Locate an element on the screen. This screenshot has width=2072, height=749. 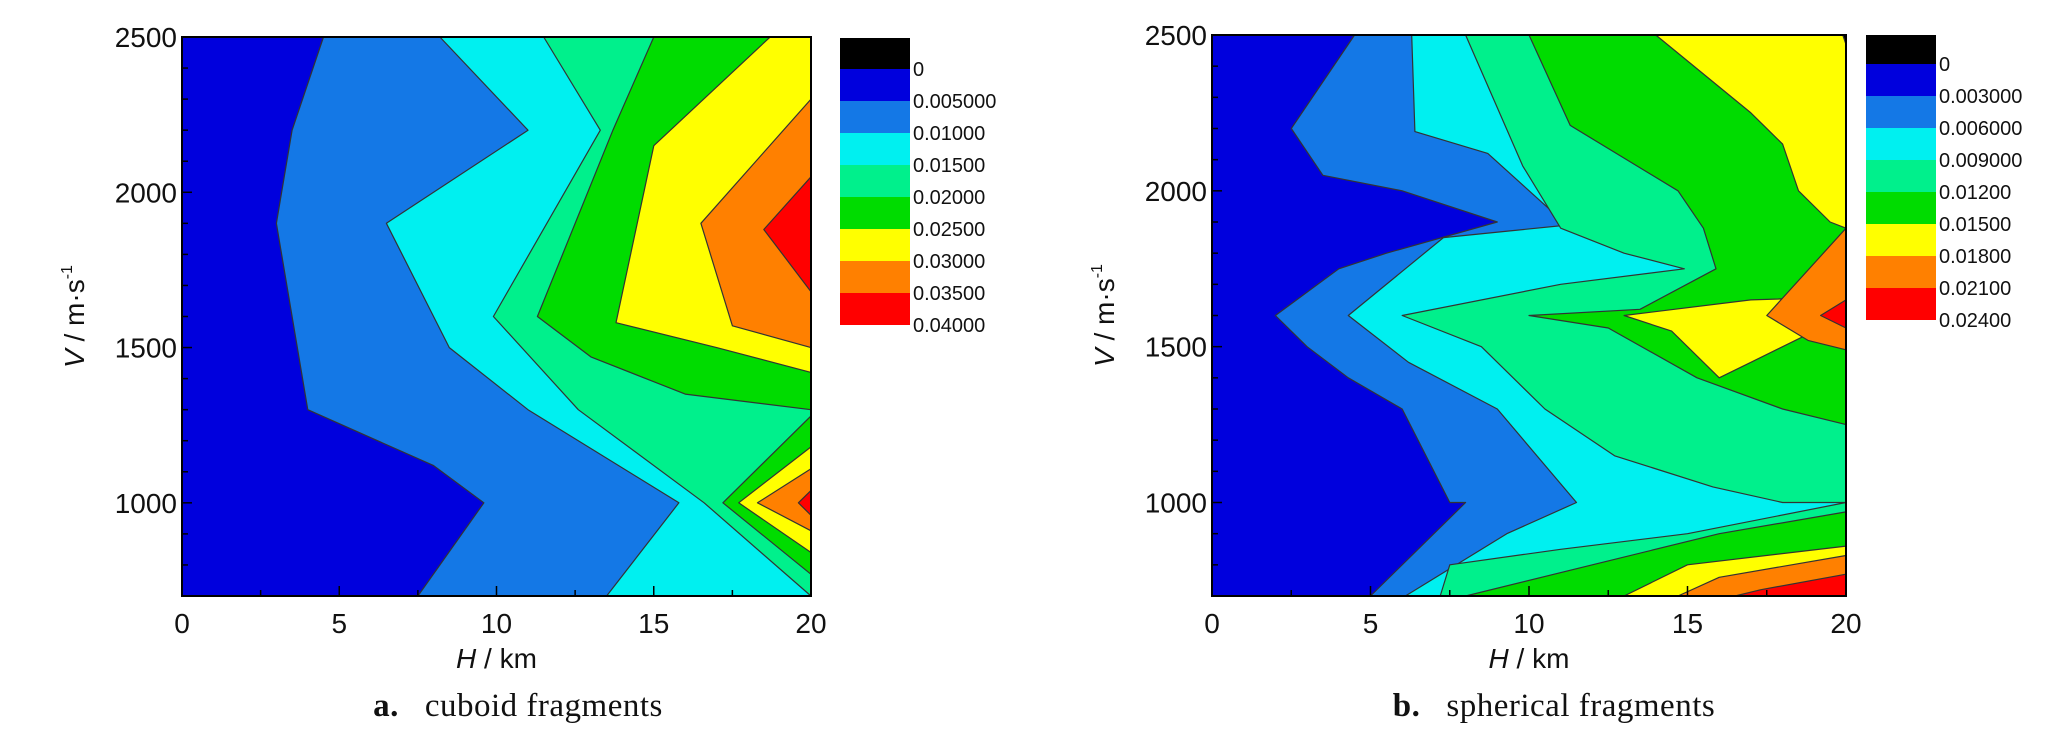
legend-label: 0.005000 is located at coordinates (954, 102).